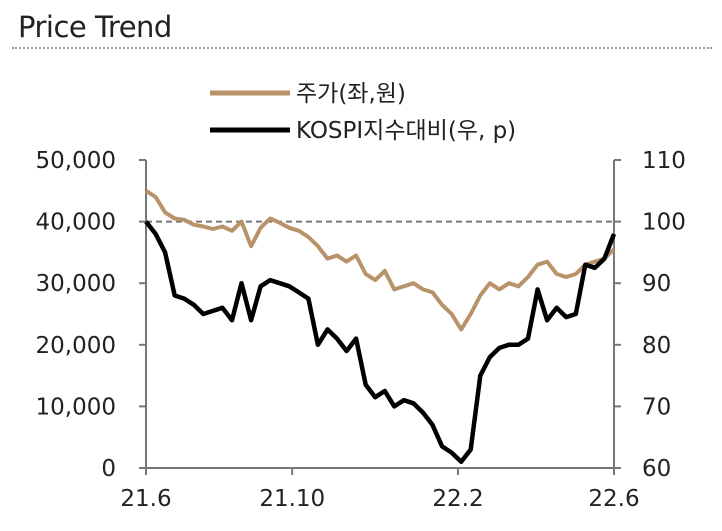 The width and height of the screenshot is (722, 531). I want to click on left-tick-label: 10,000, so click(76, 407).